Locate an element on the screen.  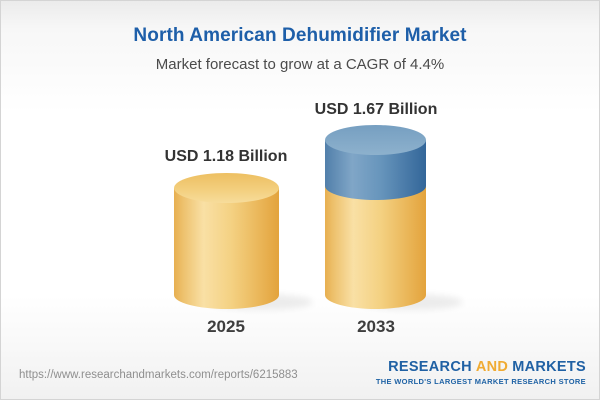
logo-word-markets: MARKETS is located at coordinates (549, 367).